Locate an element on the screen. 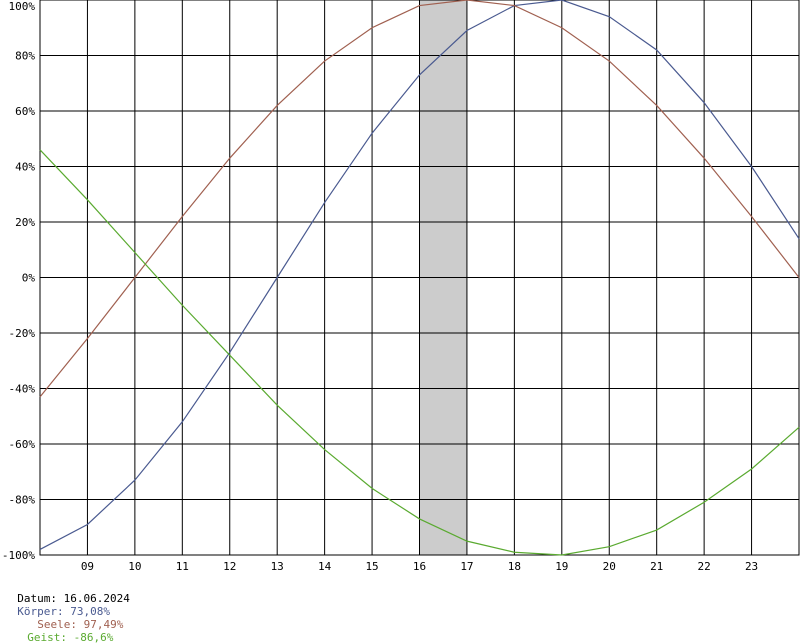 The width and height of the screenshot is (800, 644). x-tick-label: 17 is located at coordinates (466, 566).